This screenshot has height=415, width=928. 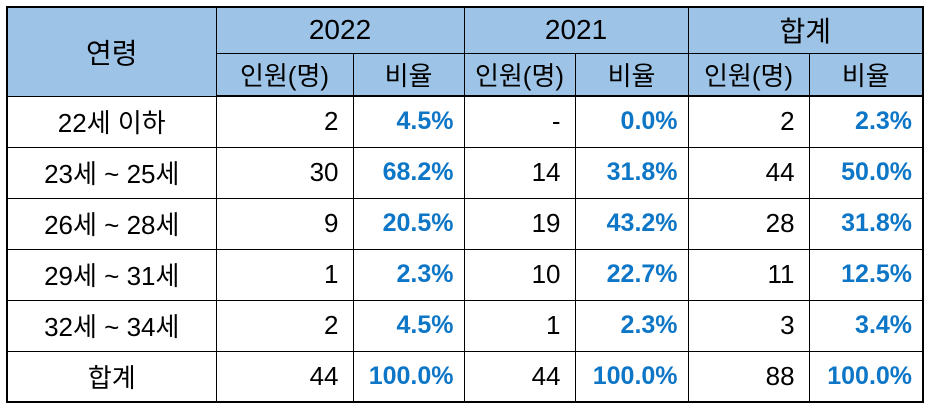 I want to click on count-cell: 30, so click(x=284, y=172).